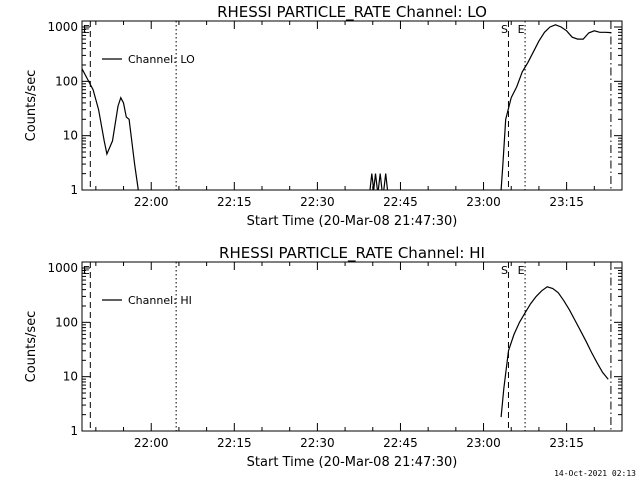 The width and height of the screenshot is (640, 480). I want to click on chart-title: RHESSI PARTICLE_RATE Channel: HI, so click(352, 253).